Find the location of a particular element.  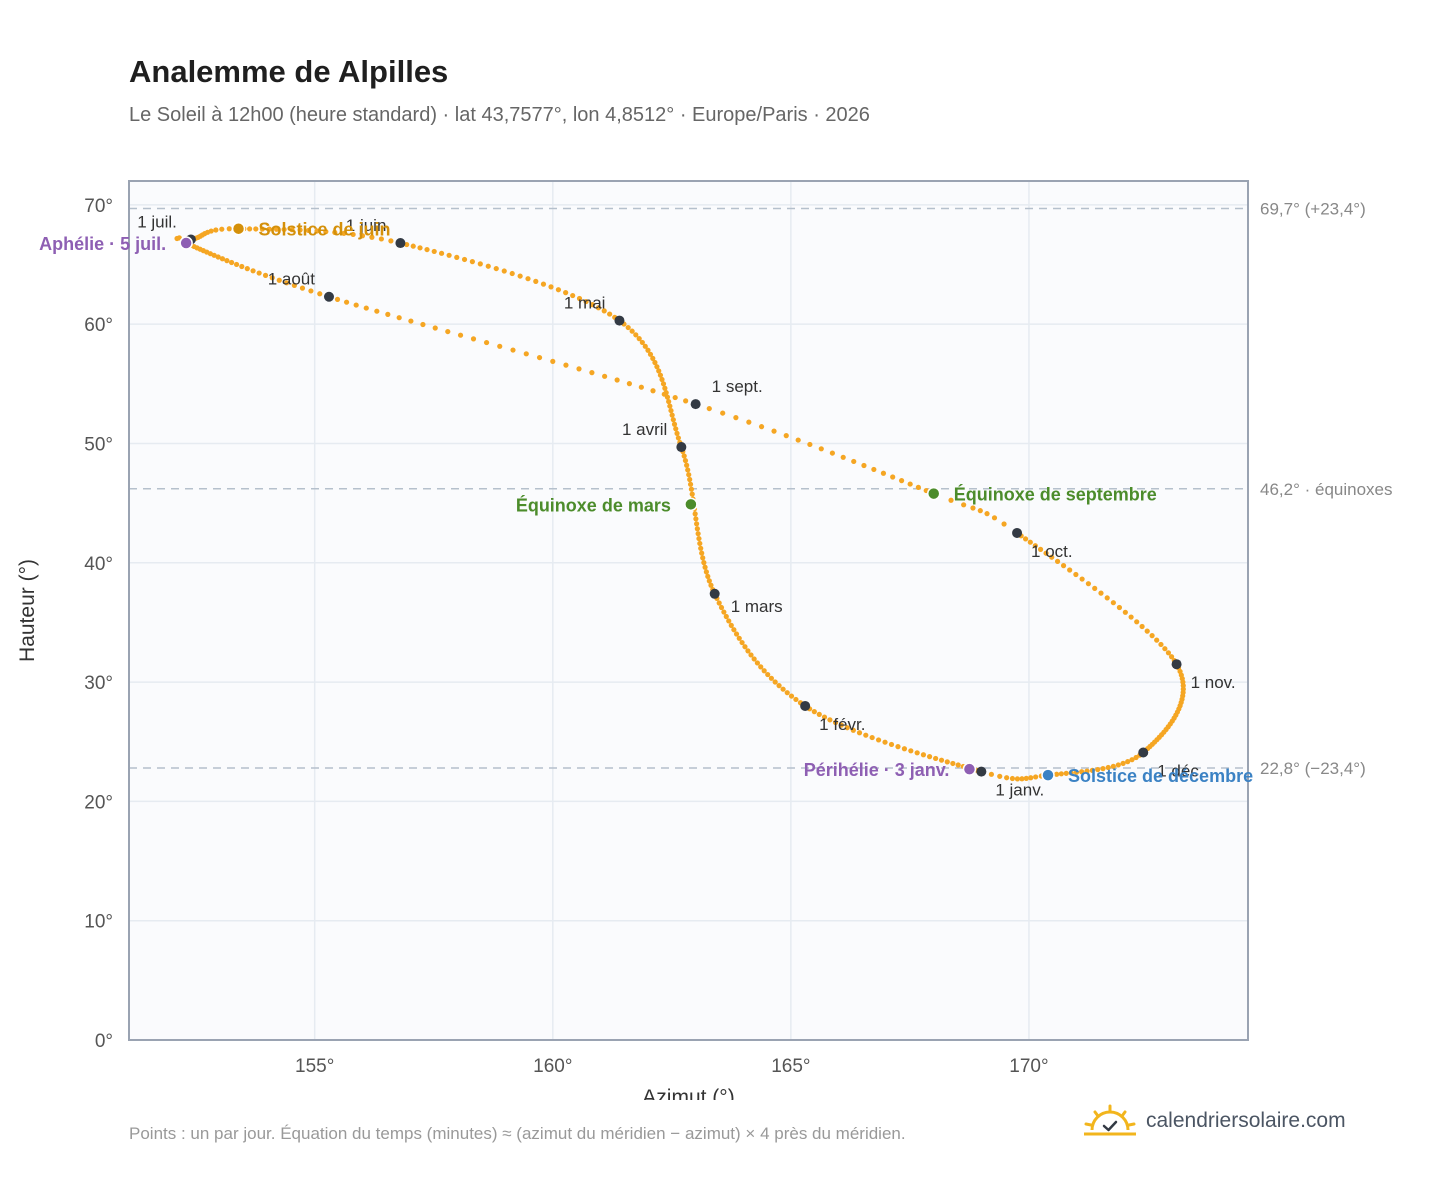

month-label: 1 juin is located at coordinates (366, 225).